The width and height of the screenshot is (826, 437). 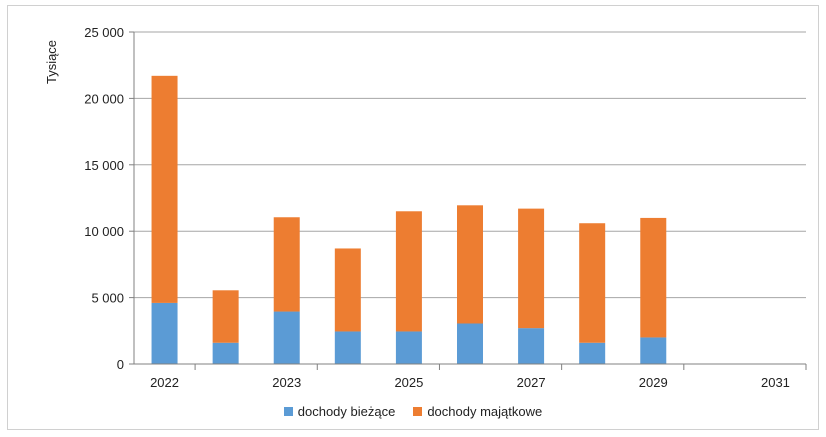 What do you see at coordinates (288, 411) in the screenshot?
I see `legend-swatch-current` at bounding box center [288, 411].